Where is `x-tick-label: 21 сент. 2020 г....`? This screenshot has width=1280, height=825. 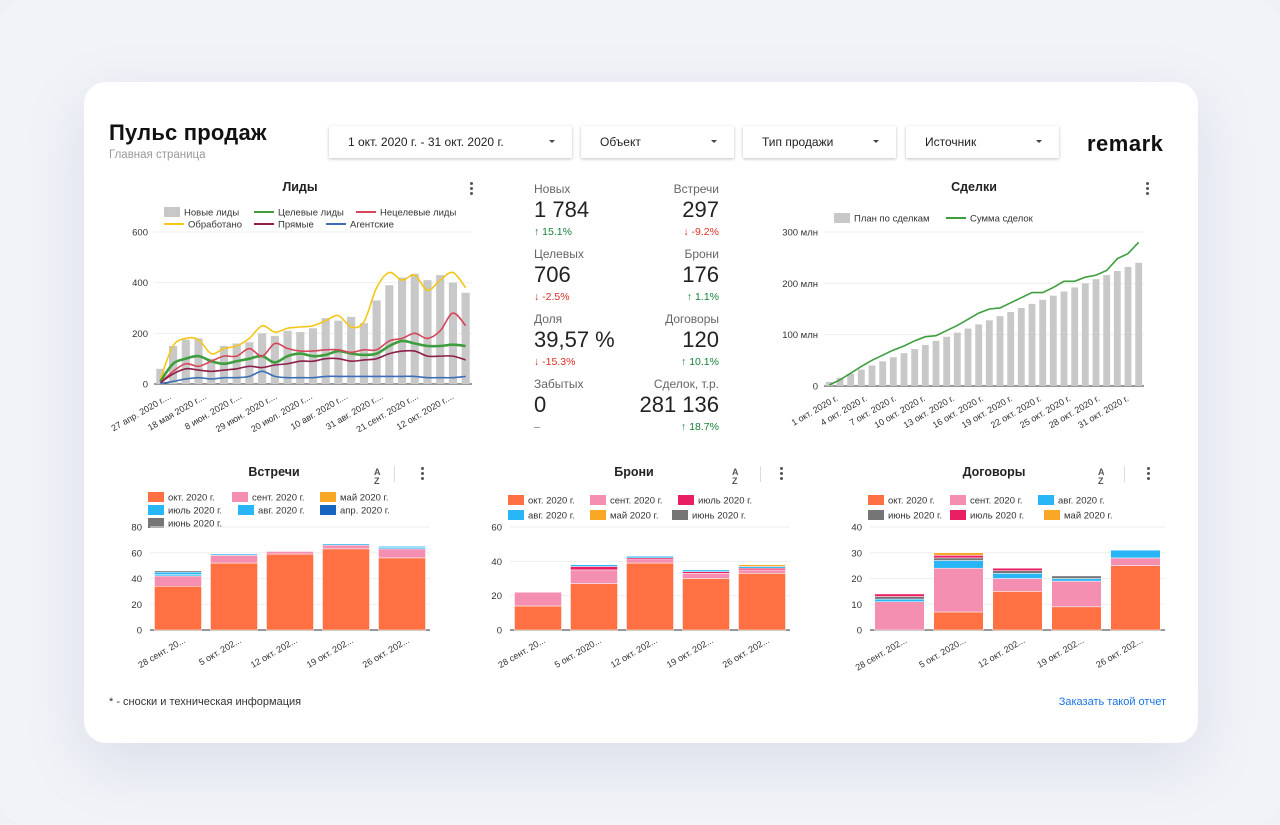 x-tick-label: 21 сент. 2020 г.... is located at coordinates (387, 411).